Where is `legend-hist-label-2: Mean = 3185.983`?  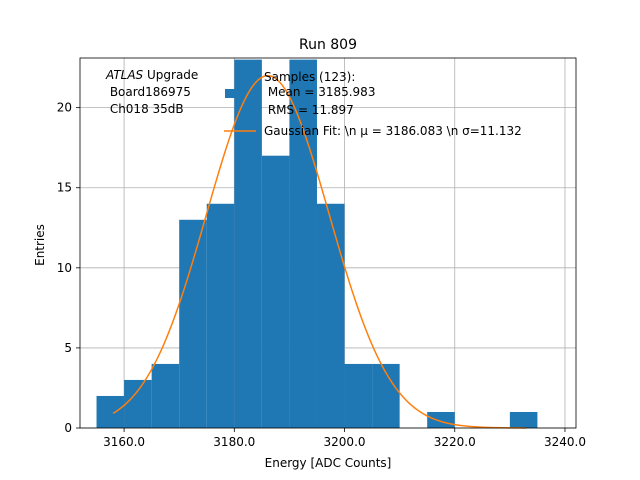 legend-hist-label-2: Mean = 3185.983 is located at coordinates (319, 92).